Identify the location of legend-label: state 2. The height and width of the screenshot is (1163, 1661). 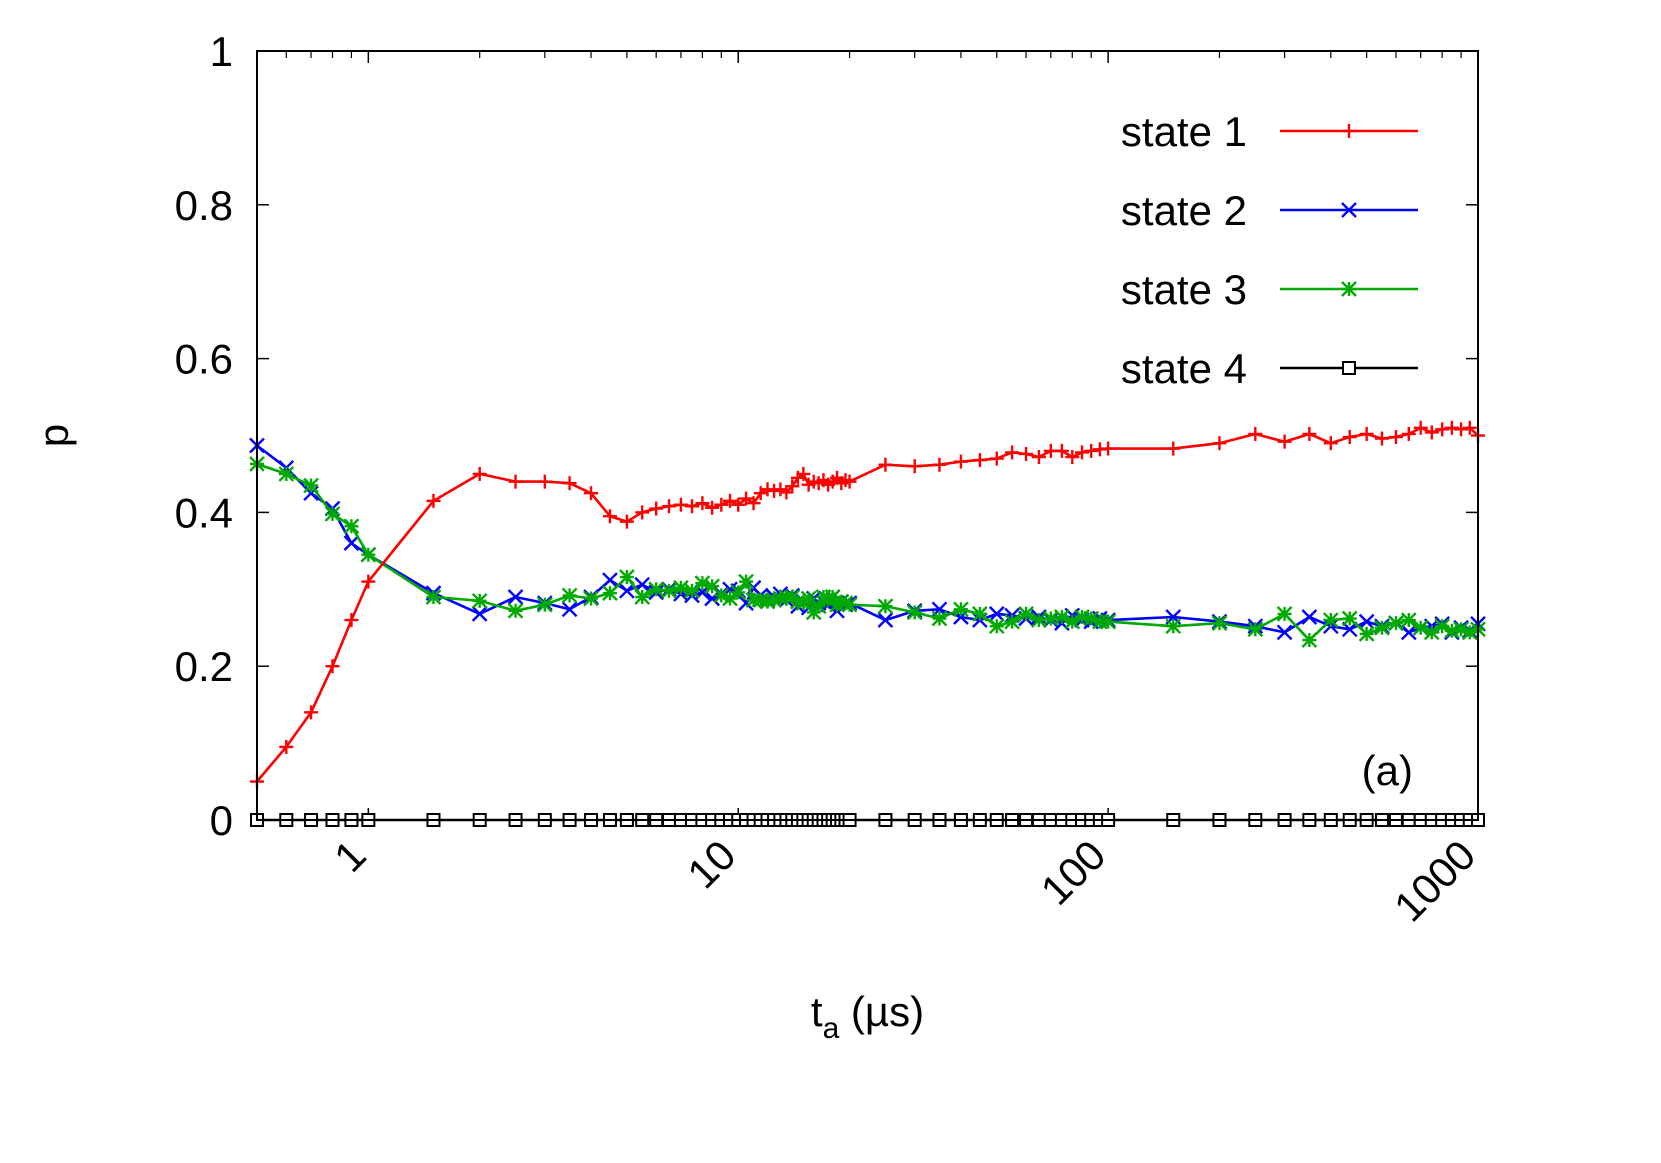
(1184, 210).